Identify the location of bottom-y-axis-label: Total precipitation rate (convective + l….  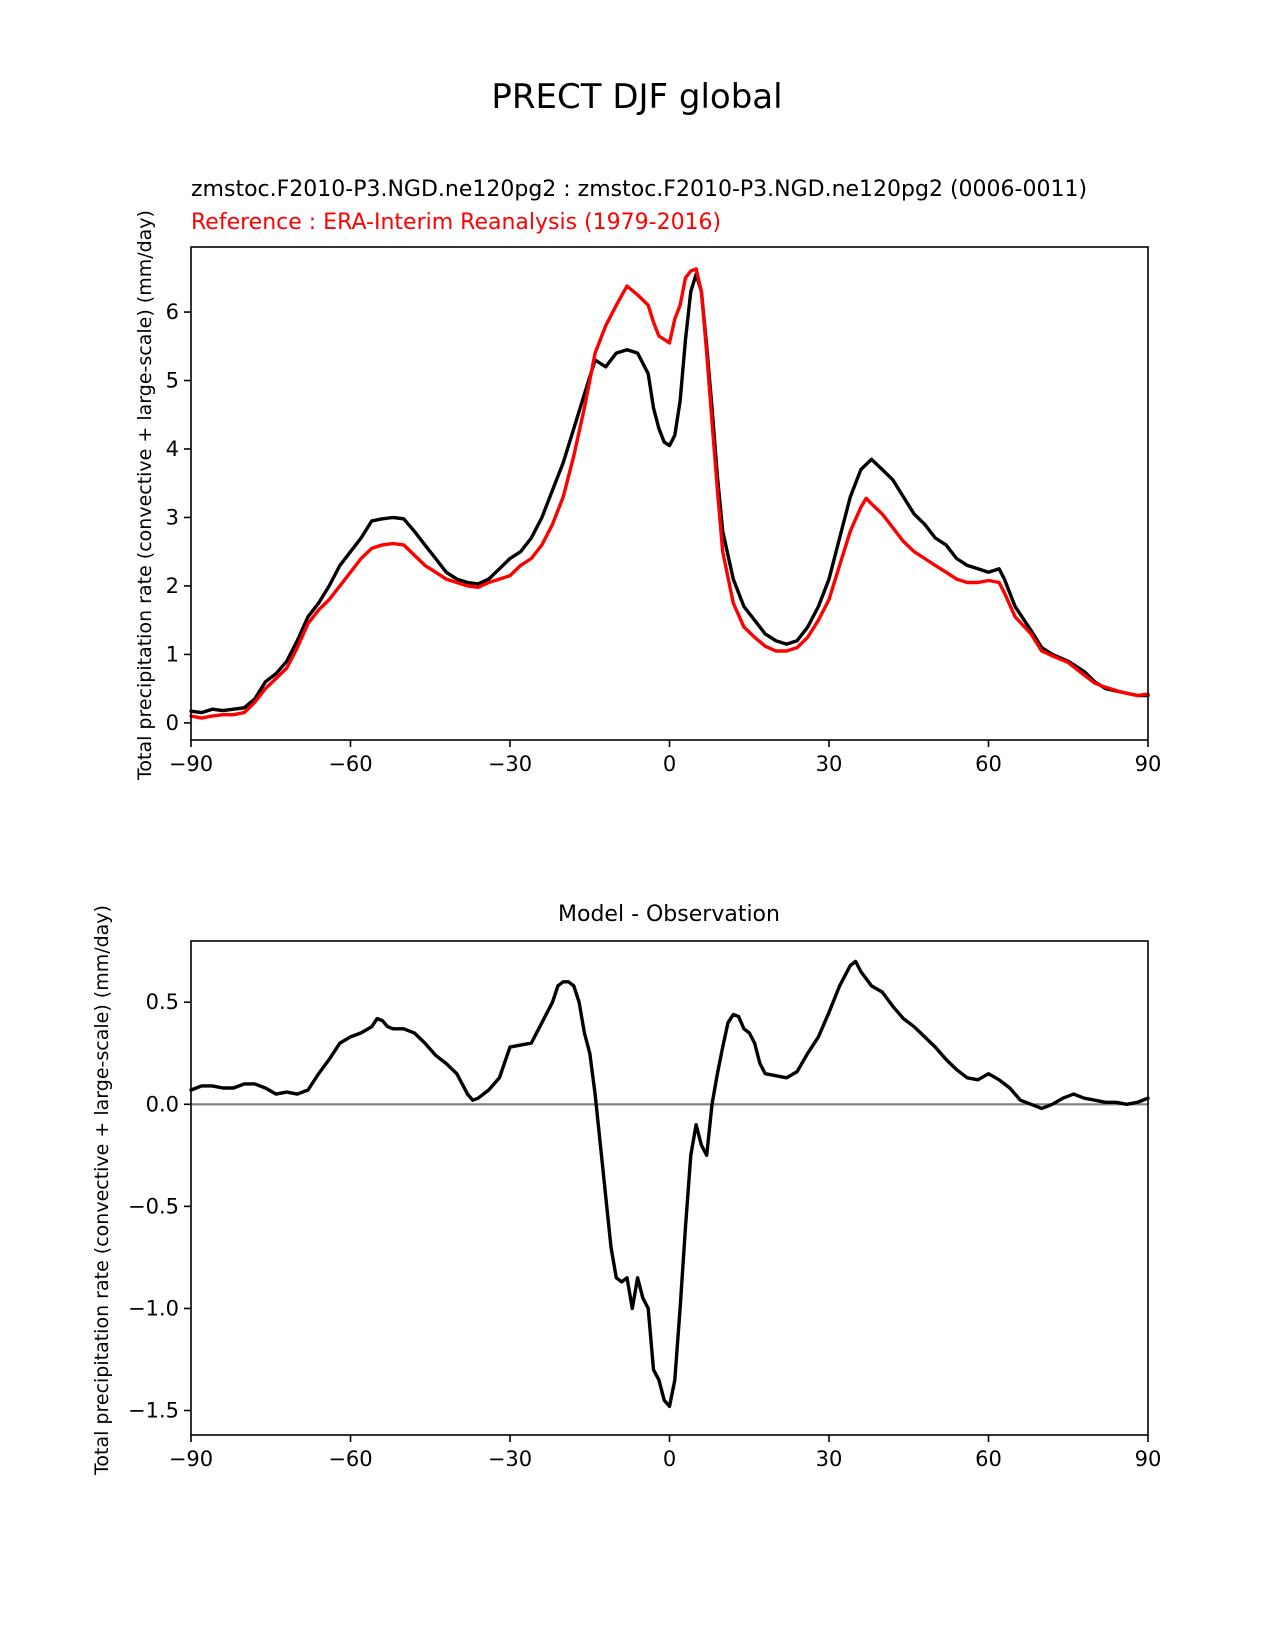
(102, 1190).